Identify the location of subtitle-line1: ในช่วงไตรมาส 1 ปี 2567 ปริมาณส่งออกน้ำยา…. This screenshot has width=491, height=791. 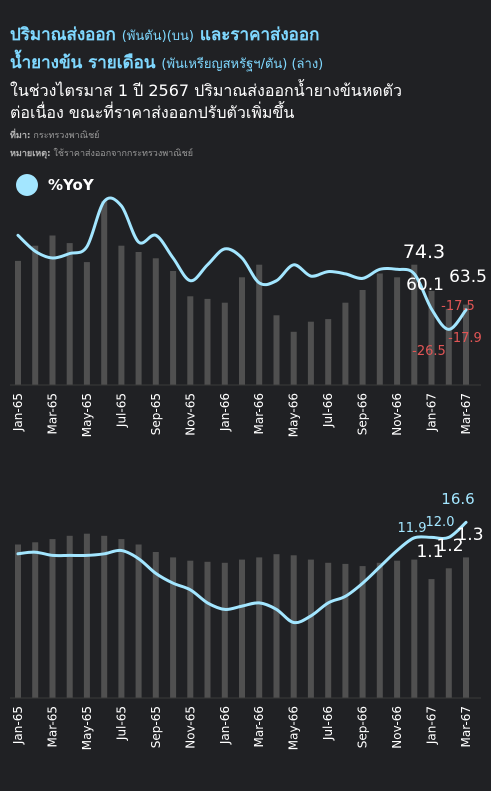
(206, 90).